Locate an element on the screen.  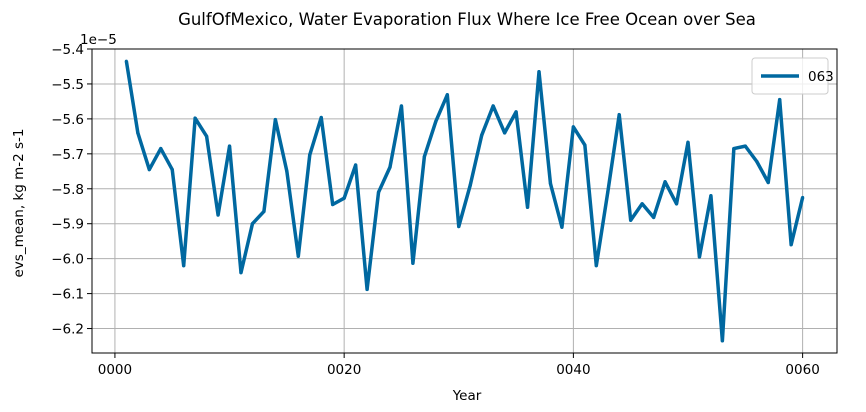
legend: 063 is located at coordinates (792, 76).